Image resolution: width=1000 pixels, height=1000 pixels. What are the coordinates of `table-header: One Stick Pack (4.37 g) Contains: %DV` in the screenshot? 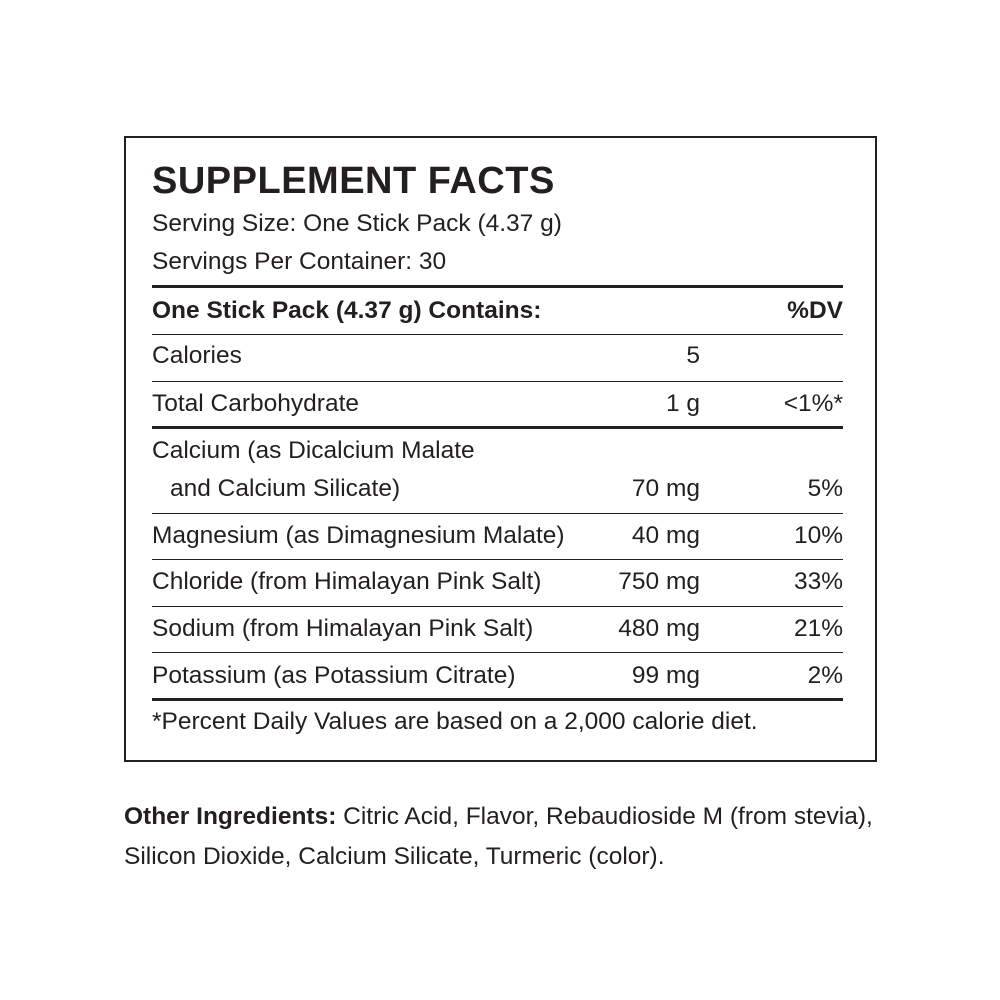 It's located at (497, 312).